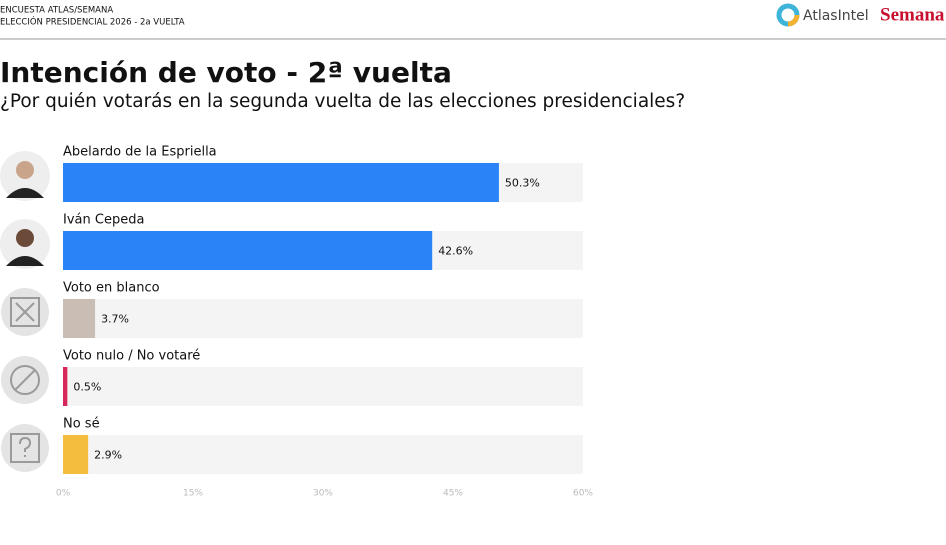  Describe the element at coordinates (103, 220) in the screenshot. I see `category-label: Iván Cepeda` at that location.